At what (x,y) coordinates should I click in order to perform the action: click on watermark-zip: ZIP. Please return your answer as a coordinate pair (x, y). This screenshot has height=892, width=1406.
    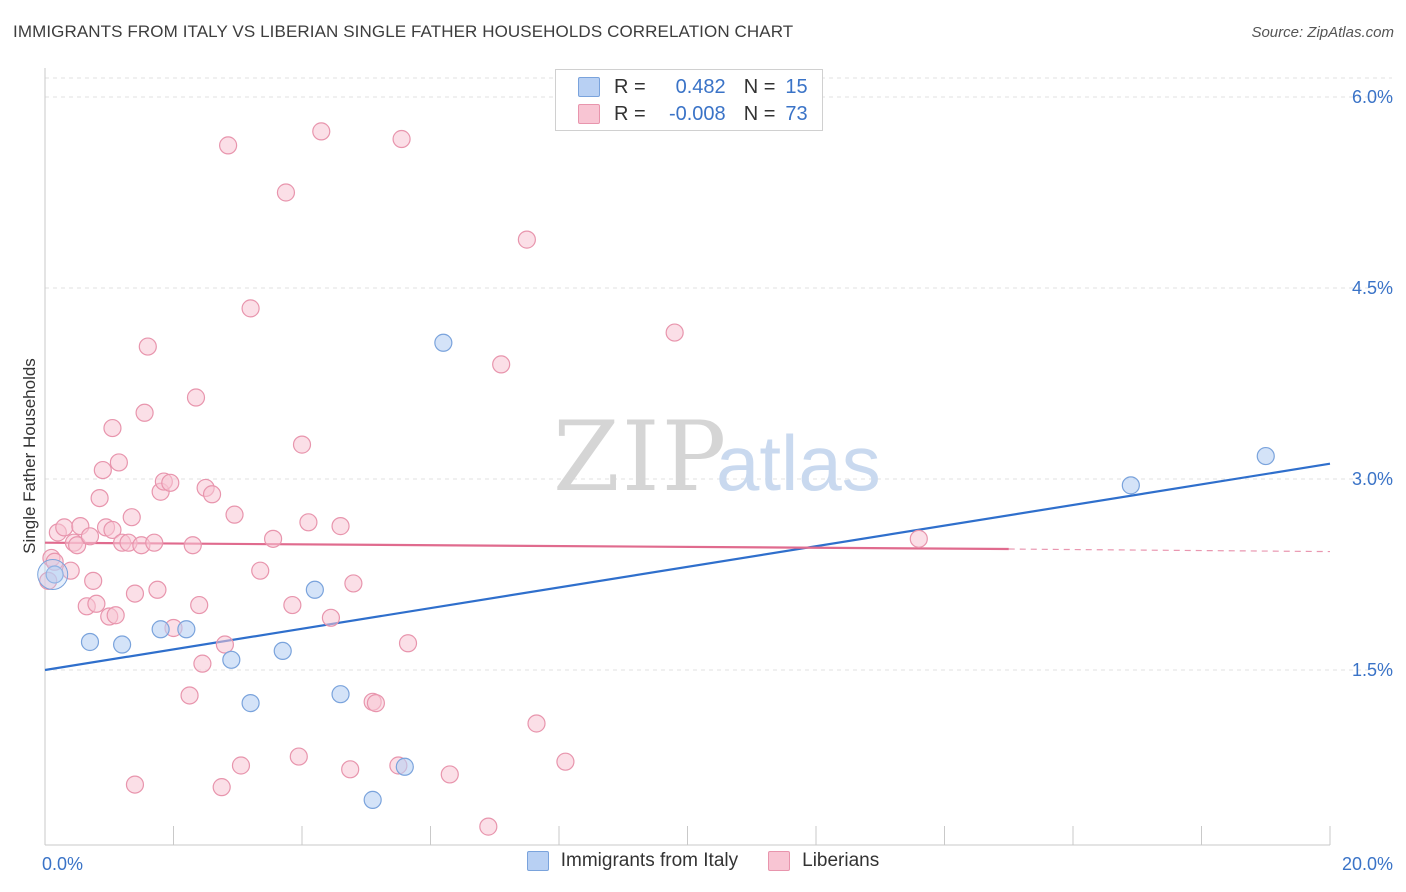
    Looking at the image, I should click on (640, 457).